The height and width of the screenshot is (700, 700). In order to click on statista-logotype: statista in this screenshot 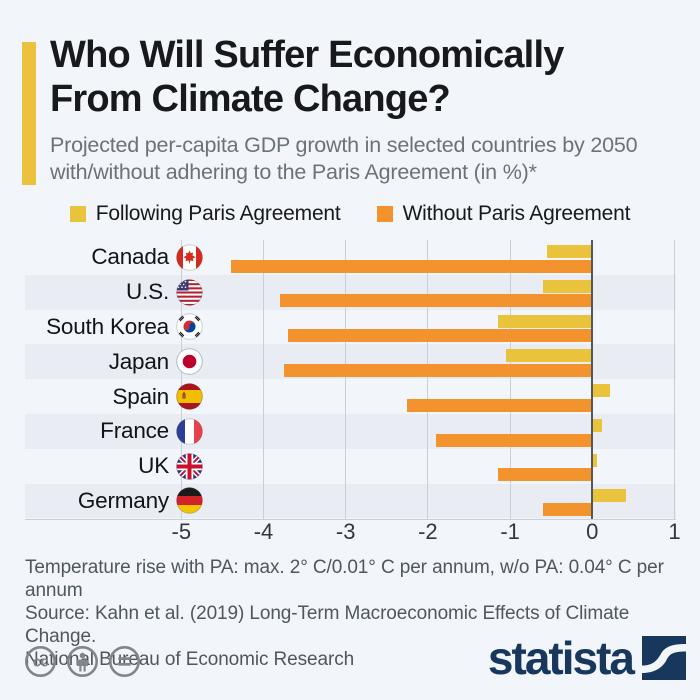, I will do `click(561, 658)`.